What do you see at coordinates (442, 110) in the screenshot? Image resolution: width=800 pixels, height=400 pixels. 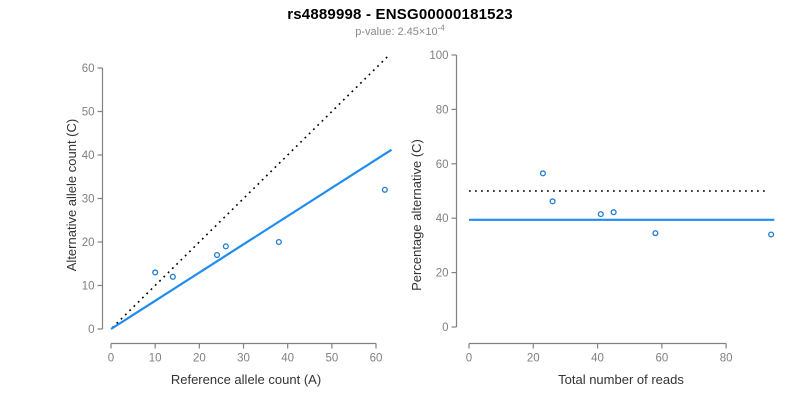 I see `y-tick-label: 80` at bounding box center [442, 110].